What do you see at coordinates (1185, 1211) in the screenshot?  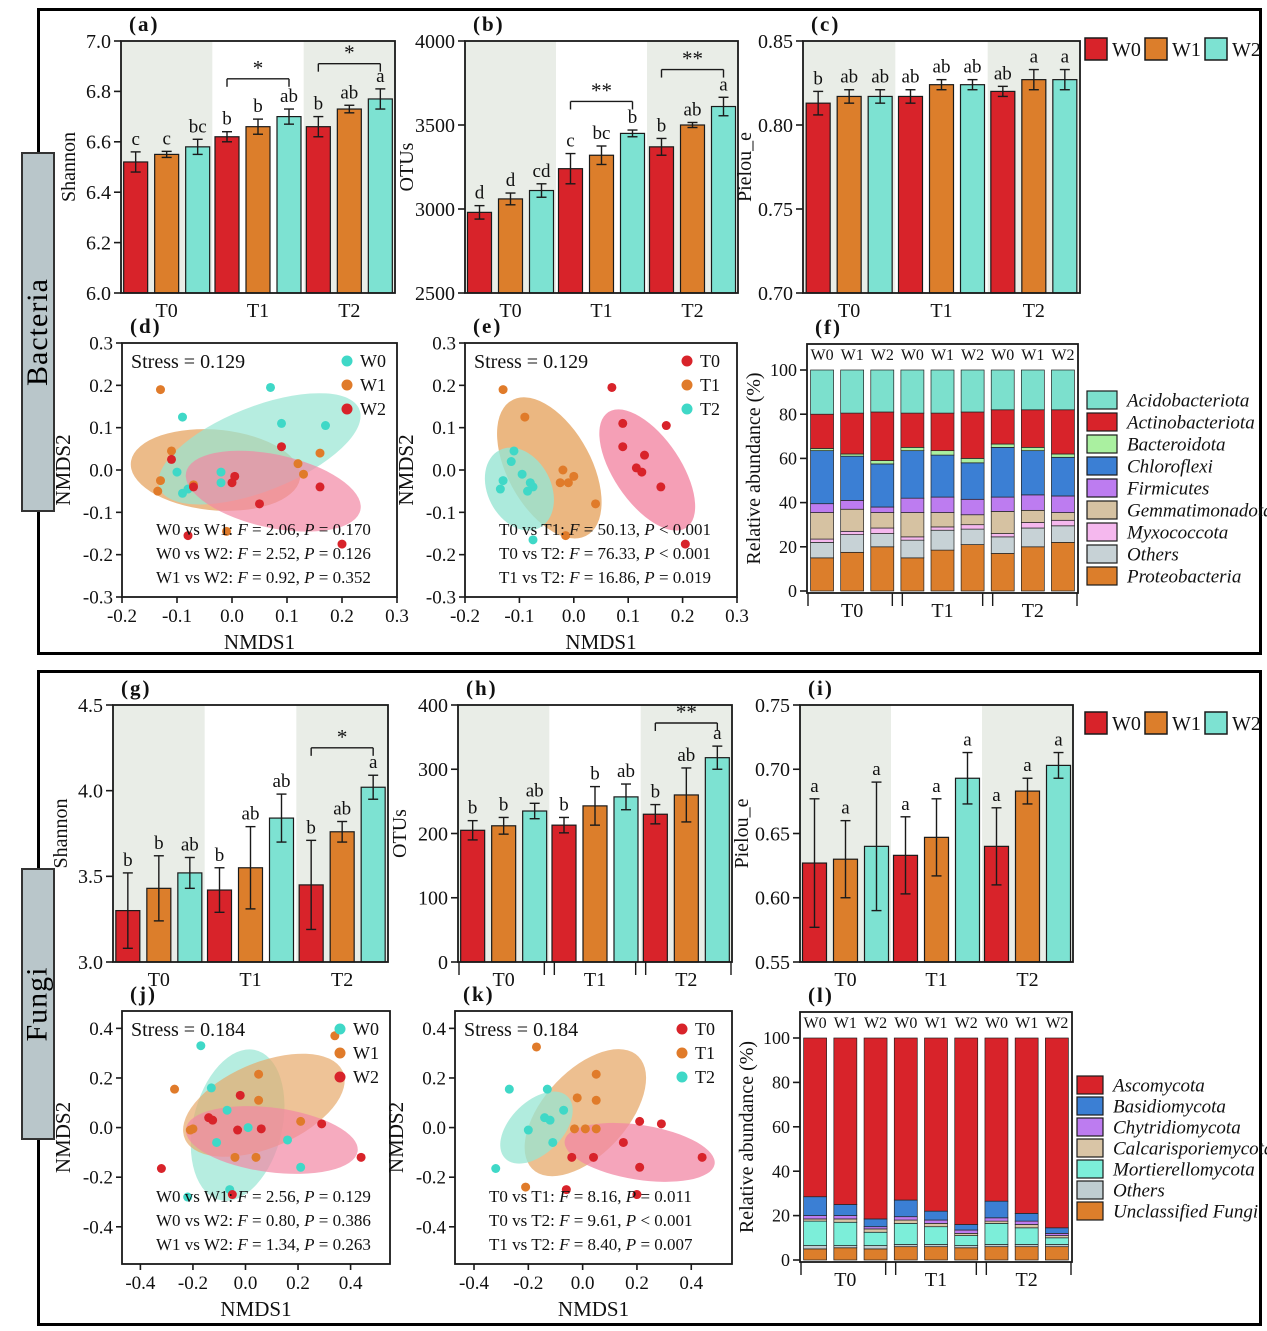 I see `svg-text: Unclassified Fungi` at bounding box center [1185, 1211].